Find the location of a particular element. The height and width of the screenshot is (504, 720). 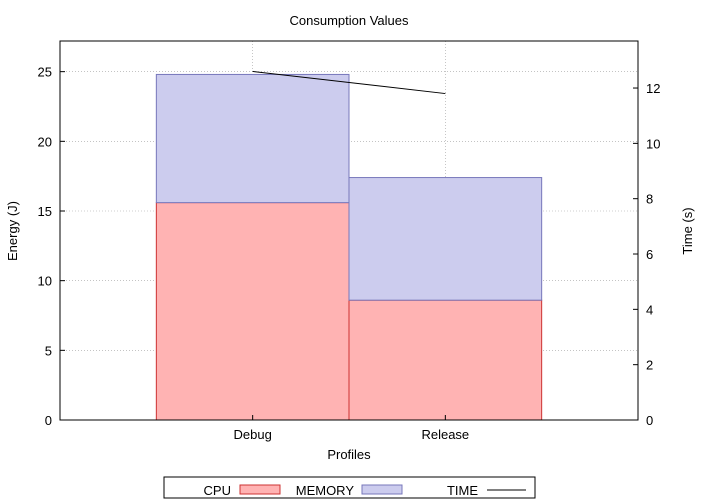

legend: CPU MEMORY TIME is located at coordinates (349, 487).